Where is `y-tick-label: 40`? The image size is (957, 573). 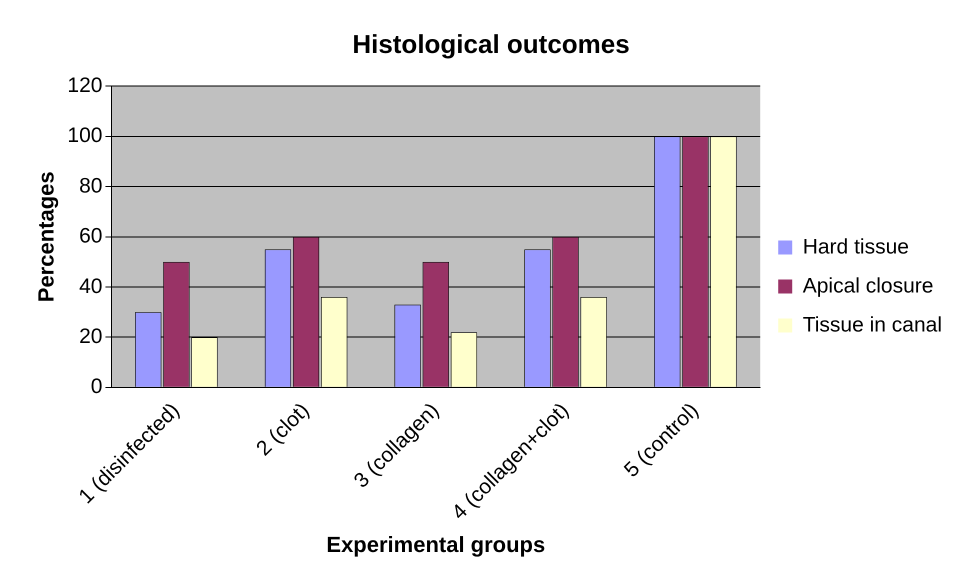
y-tick-label: 40 is located at coordinates (90, 286).